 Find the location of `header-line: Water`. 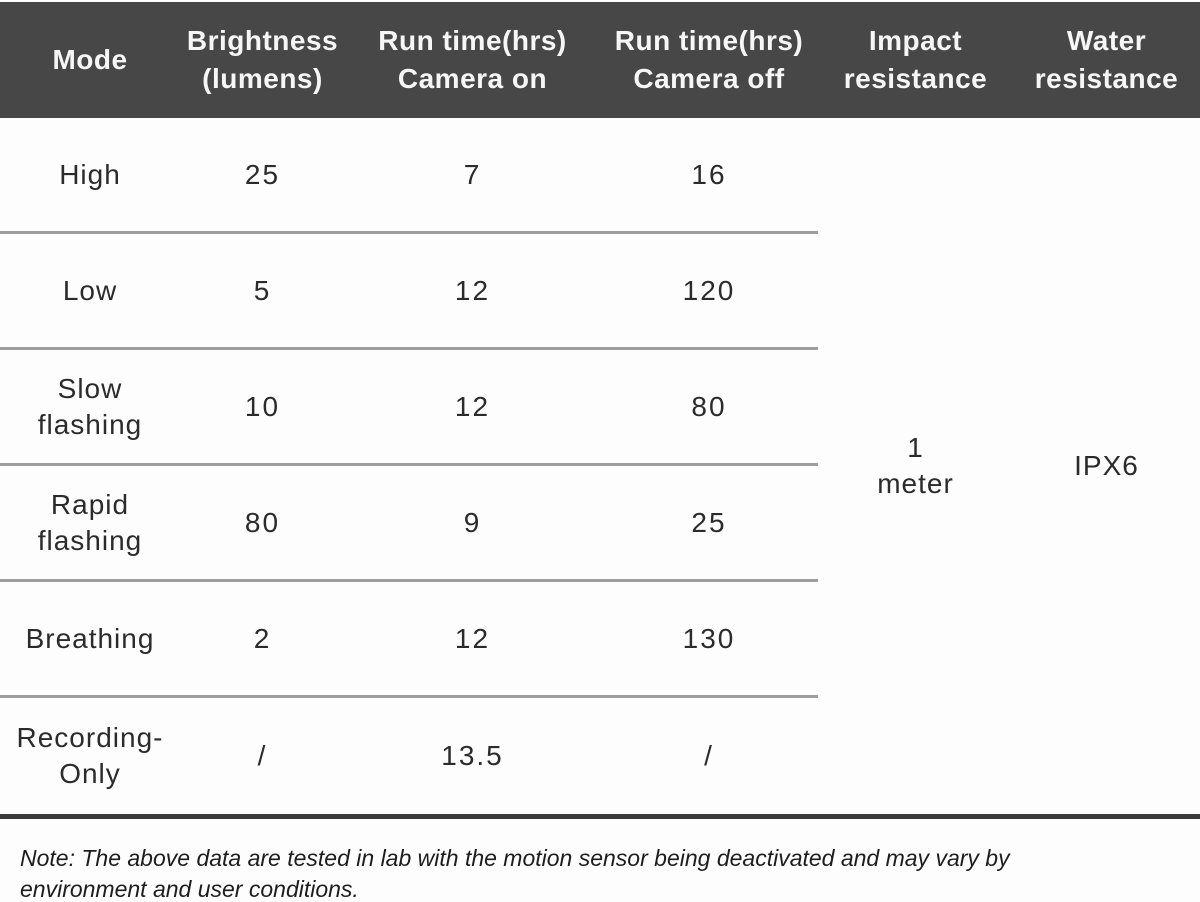

header-line: Water is located at coordinates (1106, 40).